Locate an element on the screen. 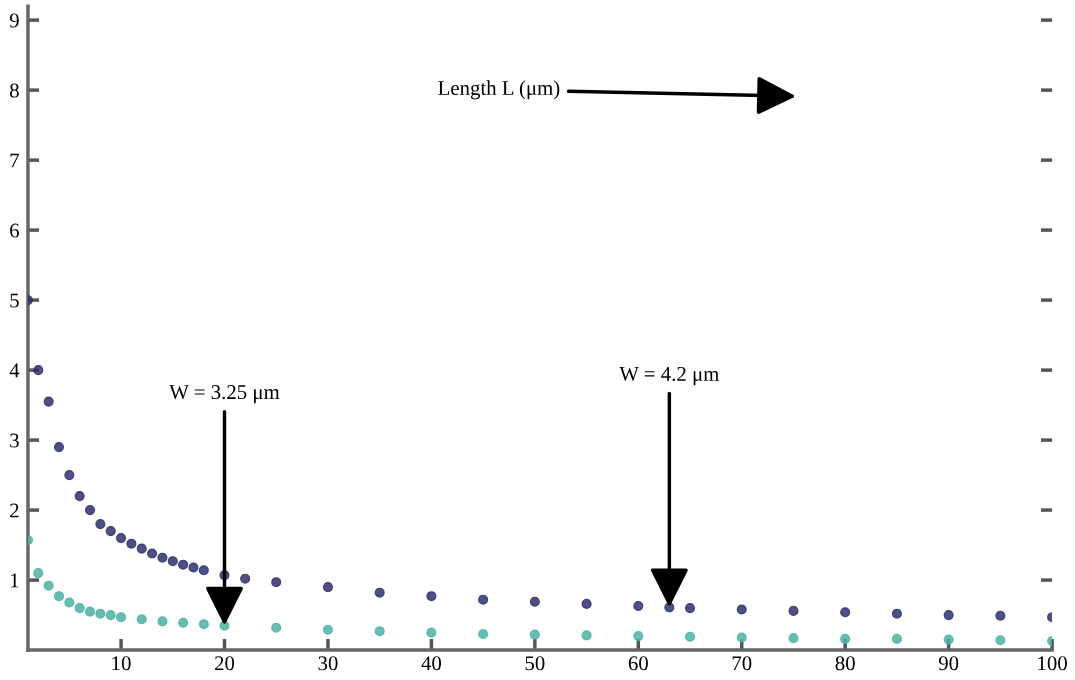 The width and height of the screenshot is (1075, 680). y-tick-label: 1 is located at coordinates (15, 580).